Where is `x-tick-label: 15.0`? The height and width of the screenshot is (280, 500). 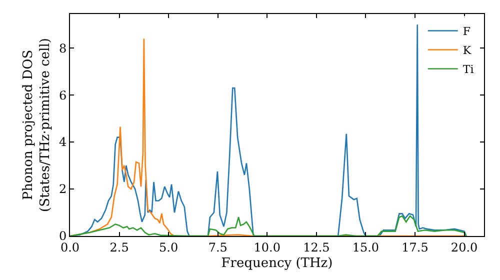
x-tick-label: 15.0 is located at coordinates (366, 247).